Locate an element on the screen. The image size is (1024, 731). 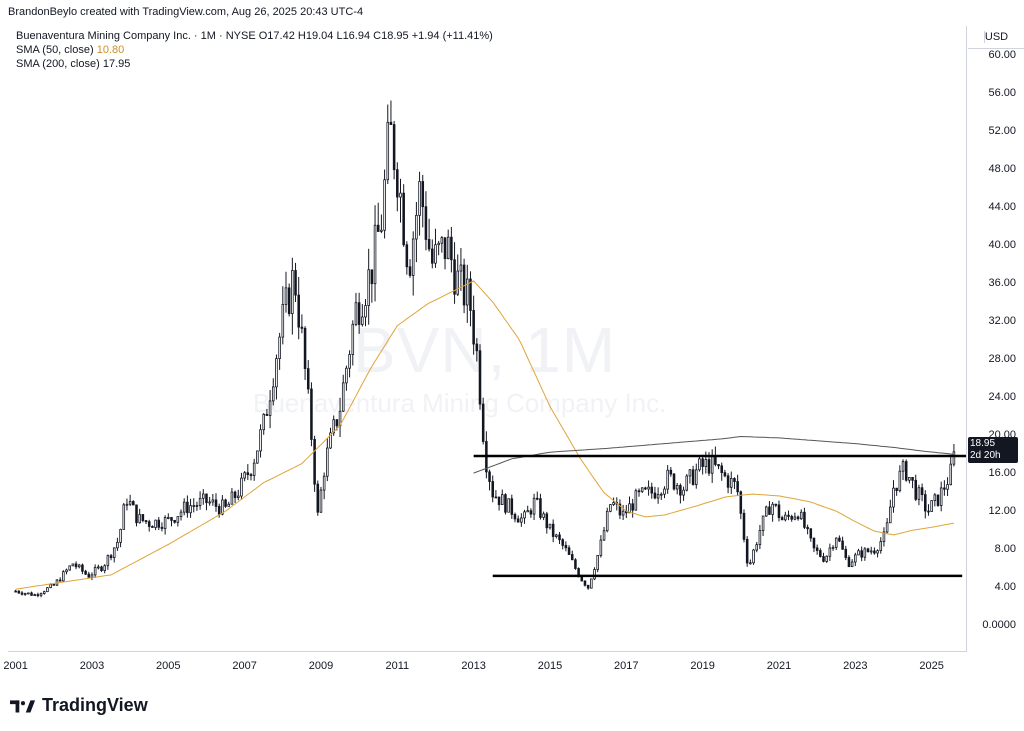
ohlc-open: 17.42 is located at coordinates (281, 36).